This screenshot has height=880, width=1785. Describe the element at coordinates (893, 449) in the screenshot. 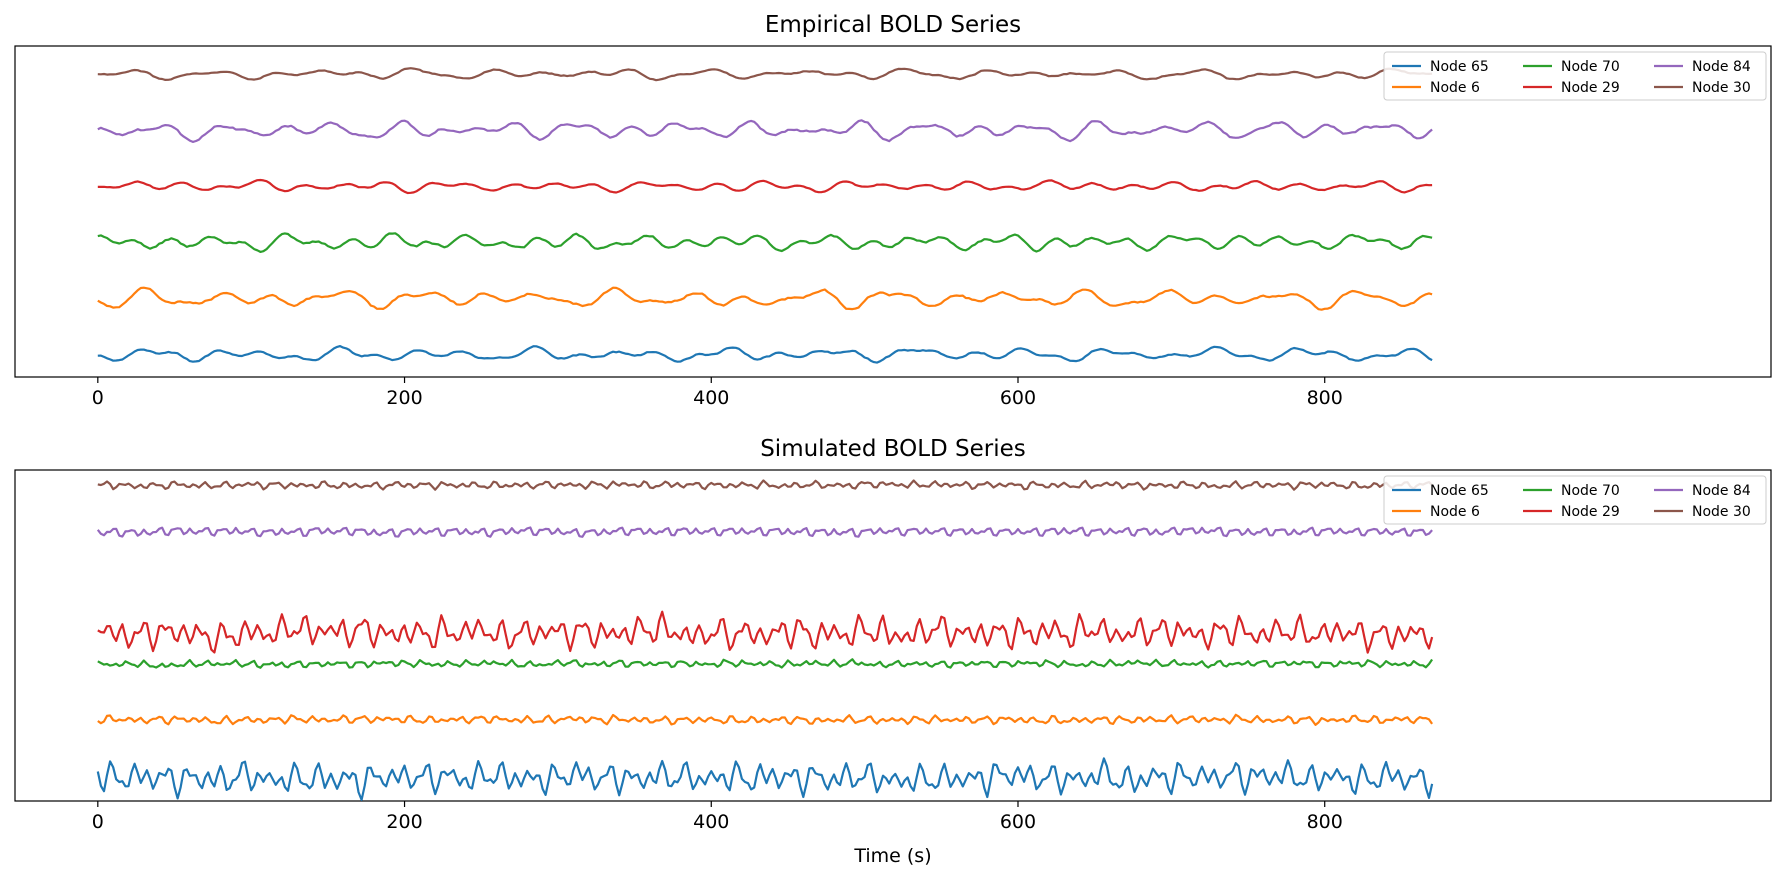

I see `panel-title: Simulated BOLD Series` at that location.